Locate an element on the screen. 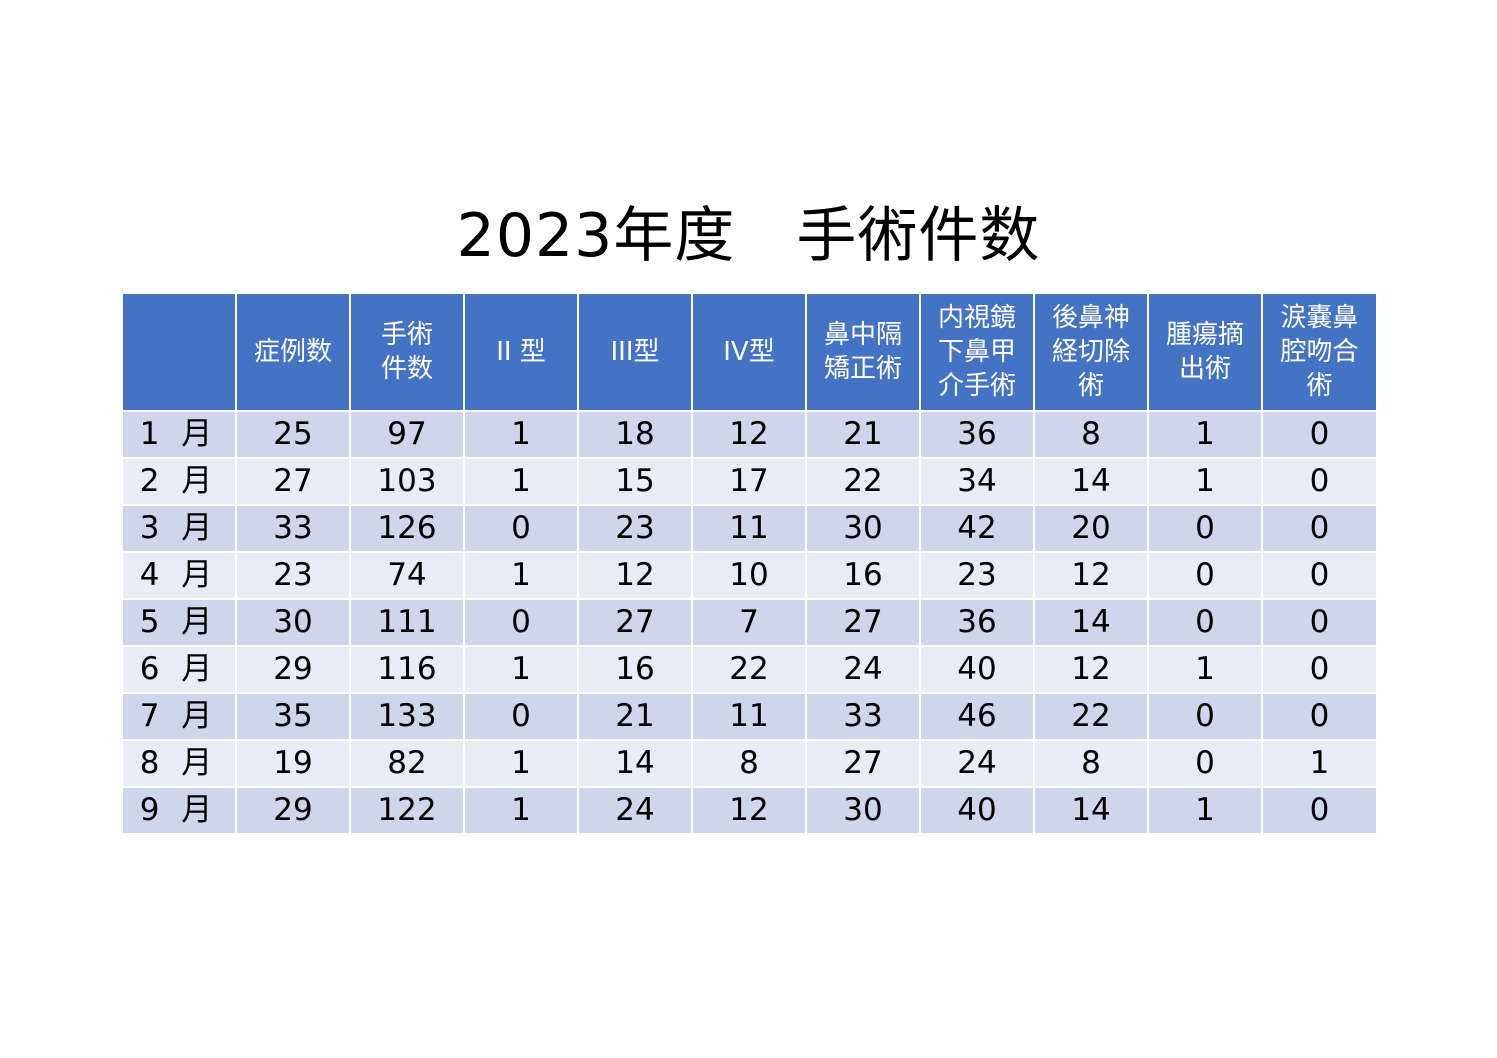  cell-septoplasty: 33 is located at coordinates (863, 716).